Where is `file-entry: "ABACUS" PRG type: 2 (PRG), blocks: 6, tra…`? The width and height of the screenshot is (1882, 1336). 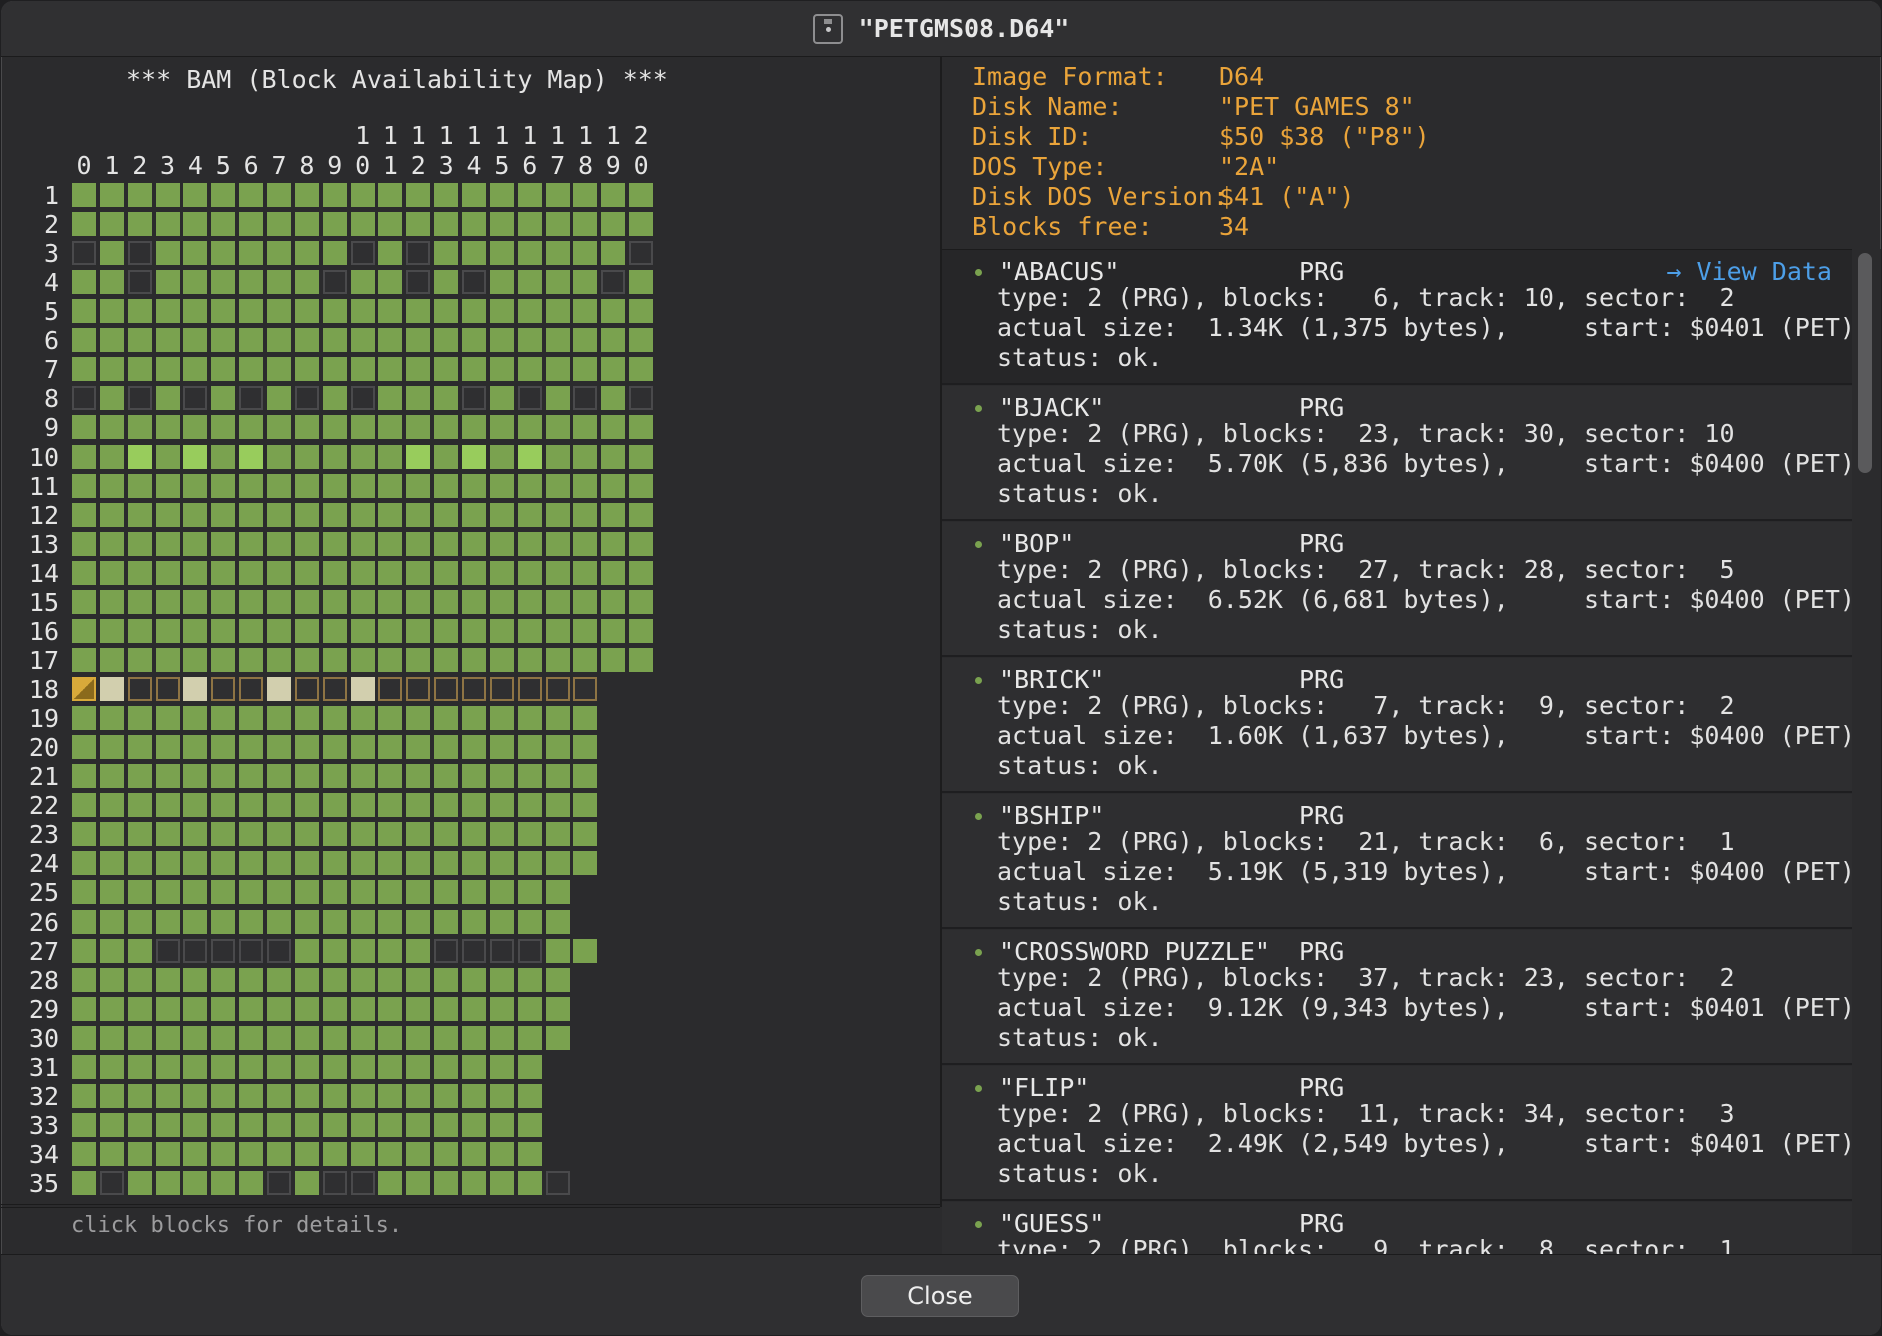
file-entry: "ABACUS" PRG type: 2 (PRG), blocks: 6, tra… is located at coordinates (1397, 317).